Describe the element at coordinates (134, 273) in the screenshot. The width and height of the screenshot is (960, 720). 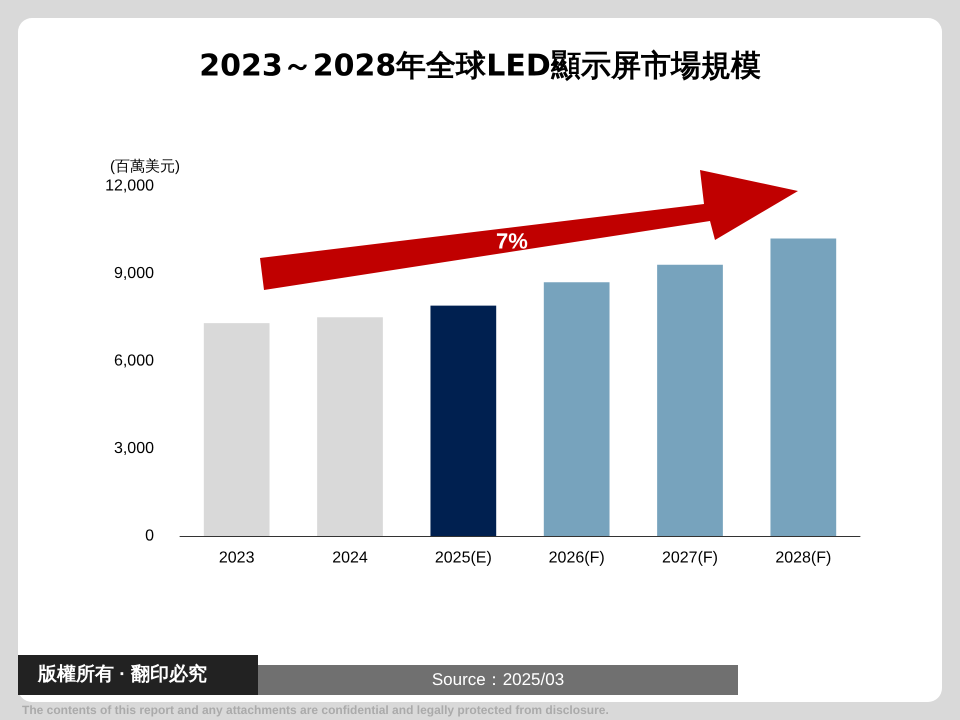
I see `y-tick-label: 9,000` at that location.